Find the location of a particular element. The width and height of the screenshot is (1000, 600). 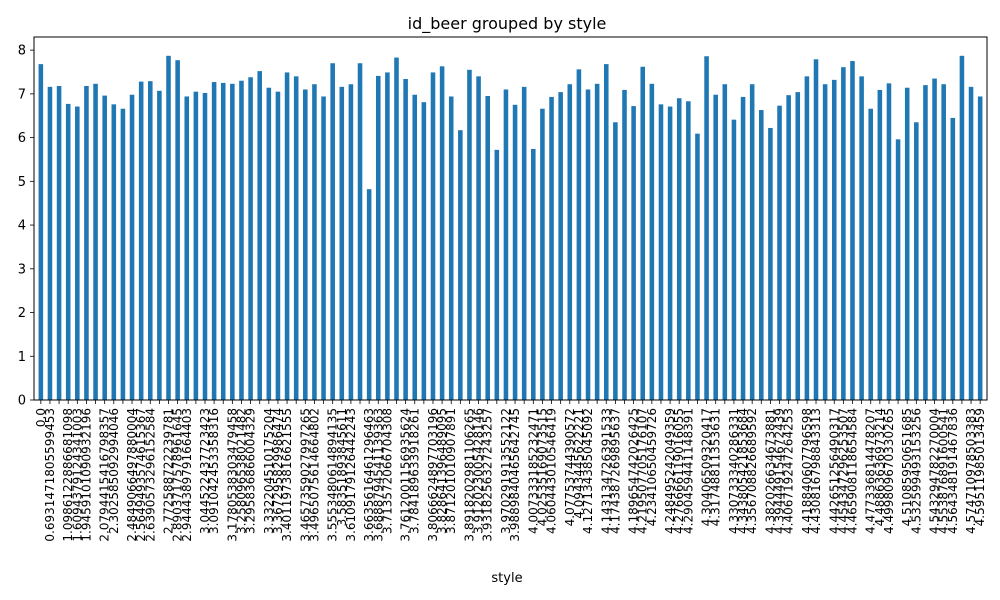

x-tick-label: 4.564348191467836 is located at coordinates (953, 471).